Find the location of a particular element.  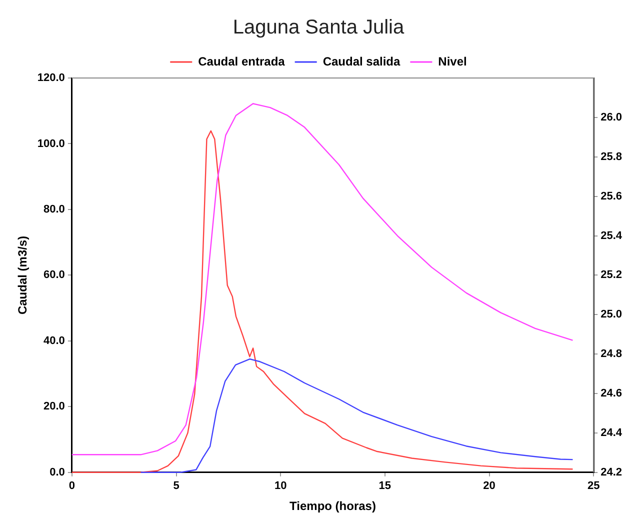

y-tick-label: 80.0 is located at coordinates (54, 210).